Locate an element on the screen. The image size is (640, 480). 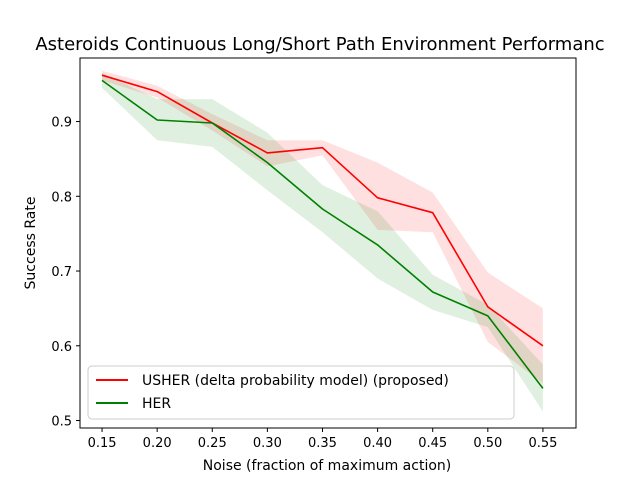
x-tick-label: 0.15 is located at coordinates (102, 443).